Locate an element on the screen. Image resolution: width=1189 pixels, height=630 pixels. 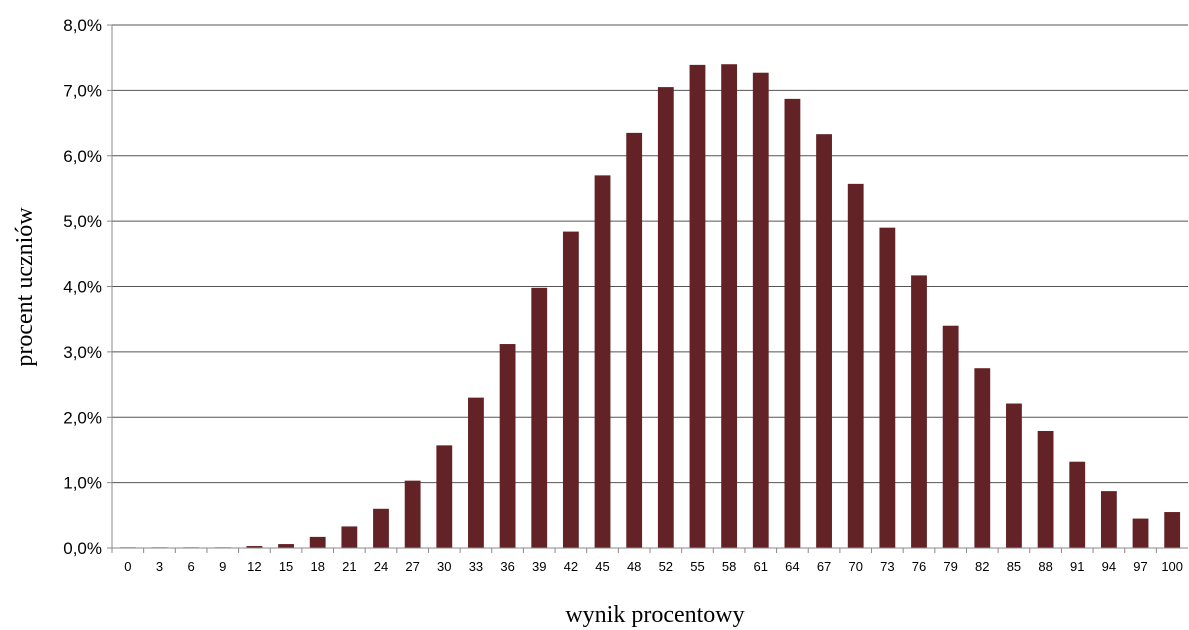
y-tick-label: 6,0% is located at coordinates (82, 156).